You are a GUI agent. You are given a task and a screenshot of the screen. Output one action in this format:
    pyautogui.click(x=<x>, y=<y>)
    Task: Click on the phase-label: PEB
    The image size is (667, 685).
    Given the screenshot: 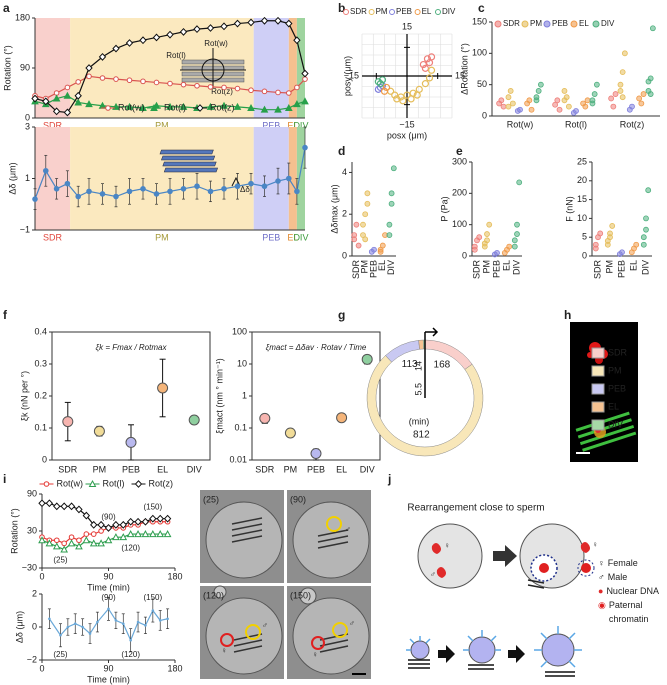 What is the action you would take?
    pyautogui.click(x=271, y=125)
    